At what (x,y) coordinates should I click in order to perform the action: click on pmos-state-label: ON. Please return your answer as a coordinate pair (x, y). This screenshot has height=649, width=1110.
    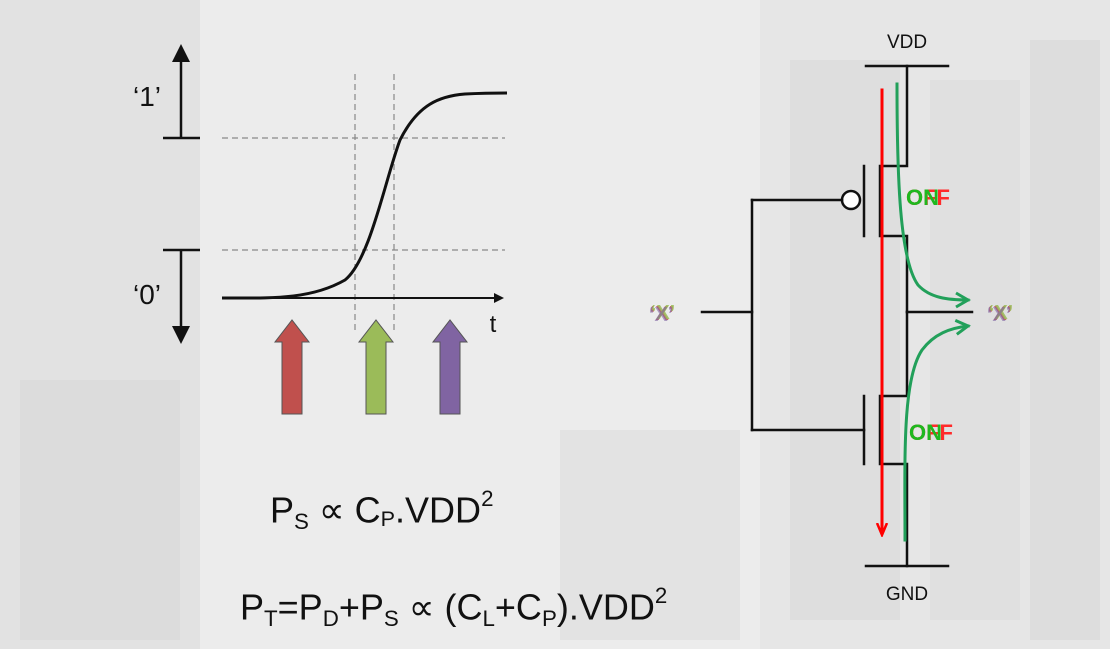
    Looking at the image, I should click on (922, 197).